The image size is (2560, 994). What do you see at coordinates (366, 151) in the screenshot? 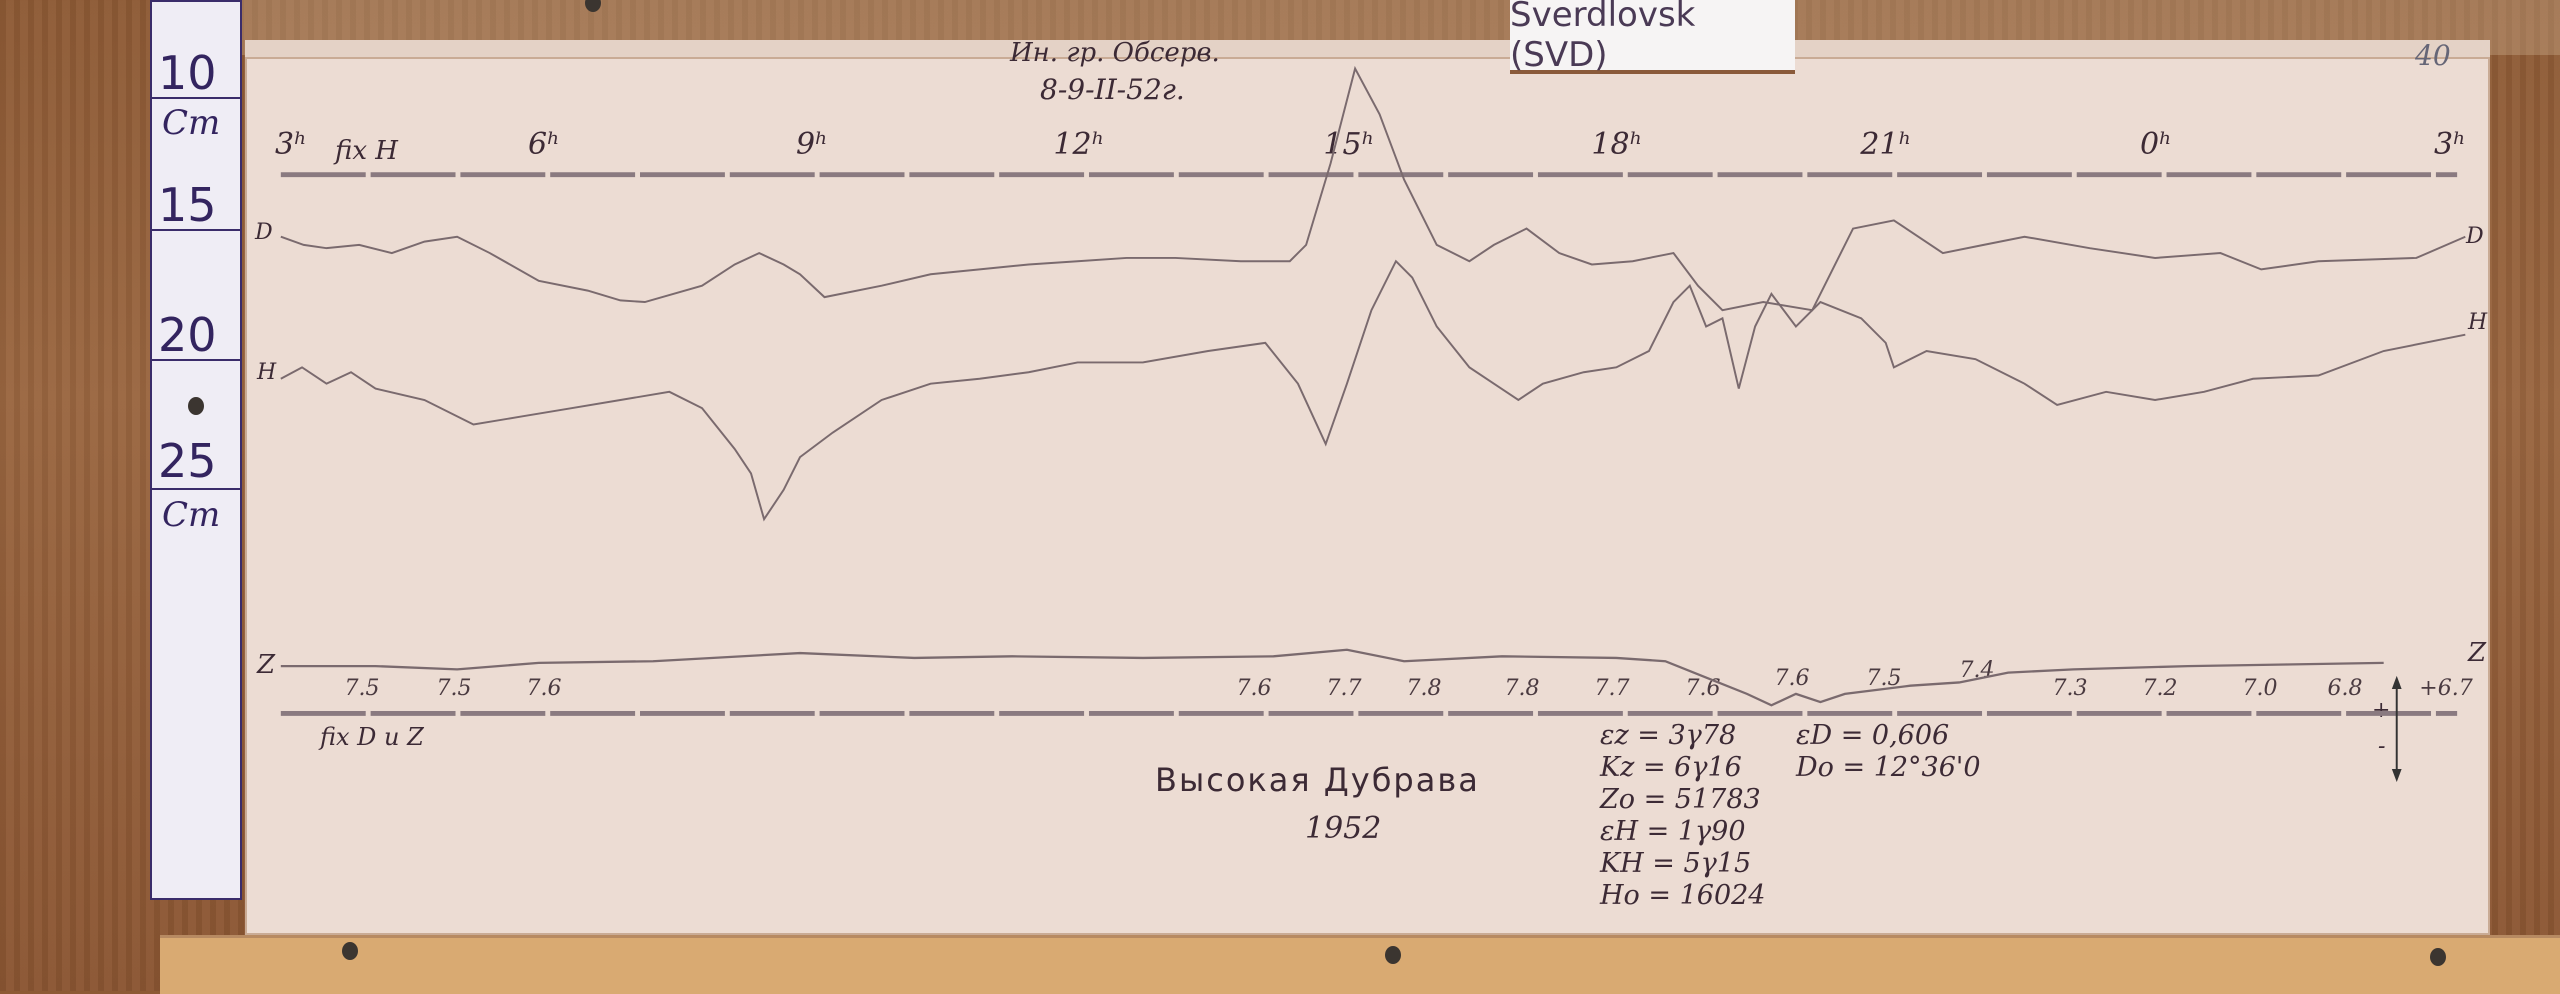
I see `fix-h-label: fix H` at bounding box center [366, 151].